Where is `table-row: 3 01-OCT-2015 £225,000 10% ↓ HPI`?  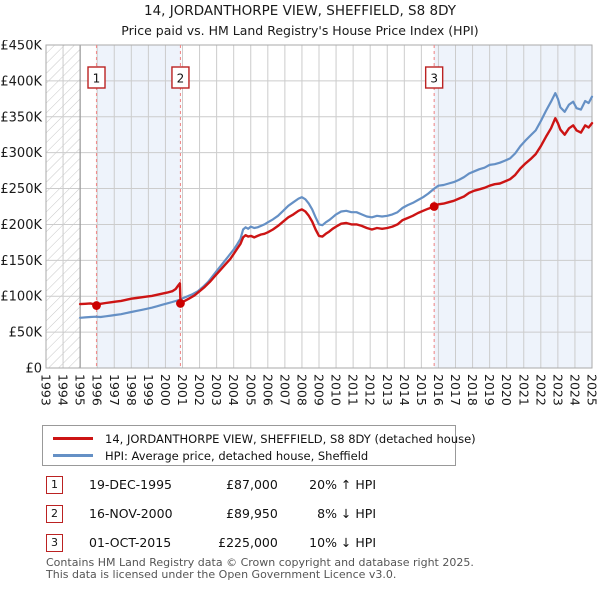 table-row: 3 01-OCT-2015 £225,000 10% ↓ HPI is located at coordinates (211, 542).